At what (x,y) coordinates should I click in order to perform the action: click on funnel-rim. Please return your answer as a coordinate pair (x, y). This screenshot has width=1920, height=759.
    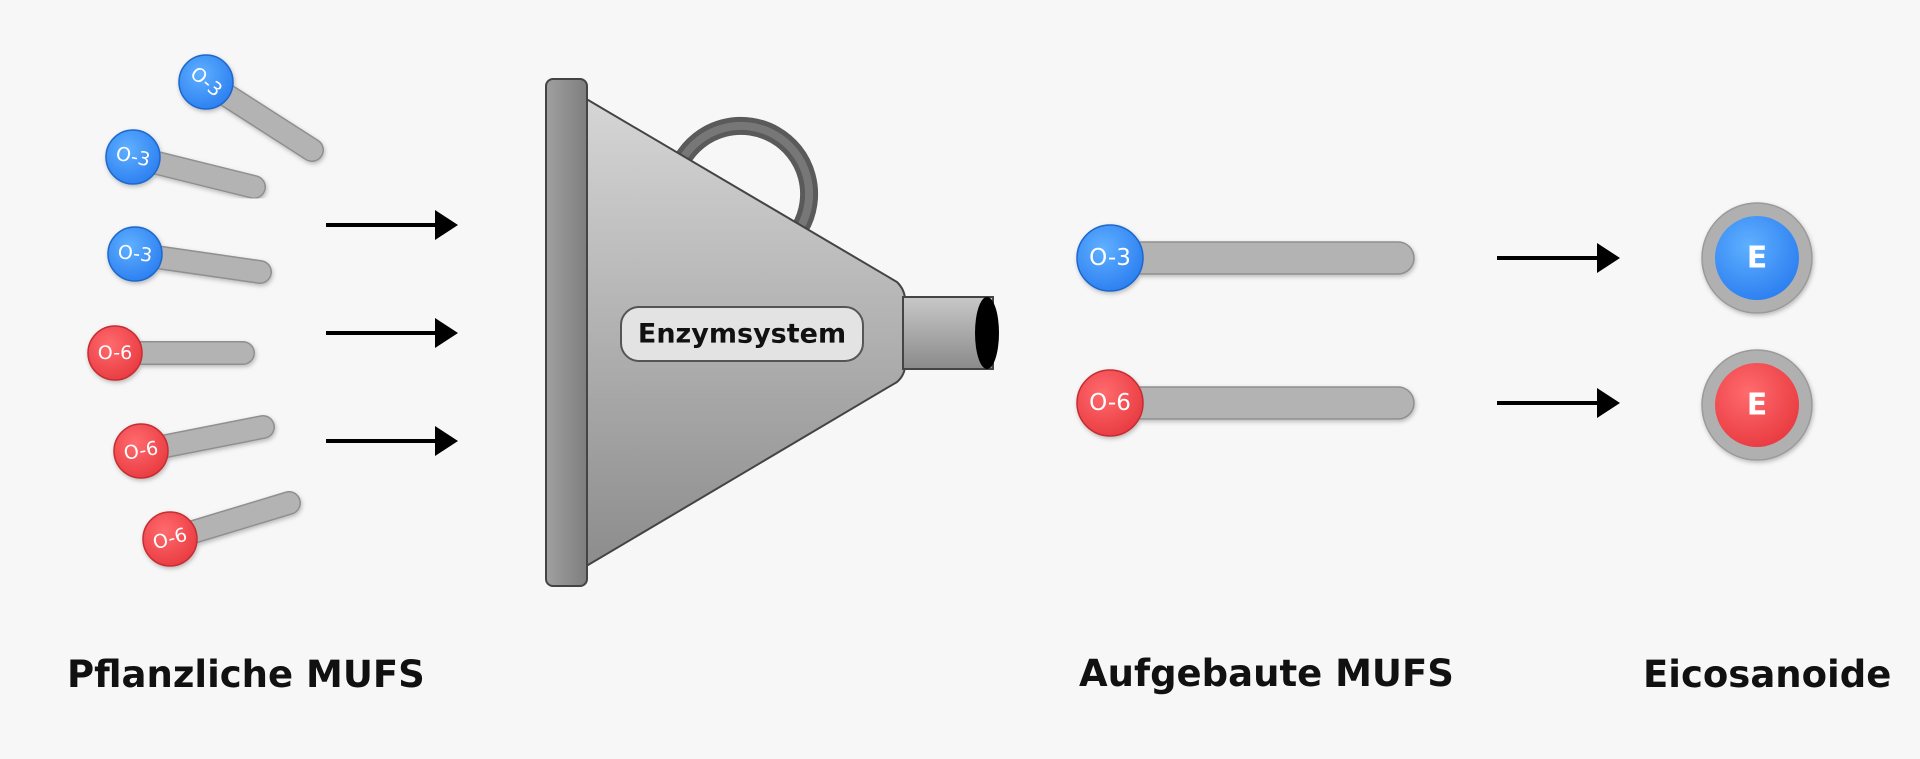
    Looking at the image, I should click on (566, 332).